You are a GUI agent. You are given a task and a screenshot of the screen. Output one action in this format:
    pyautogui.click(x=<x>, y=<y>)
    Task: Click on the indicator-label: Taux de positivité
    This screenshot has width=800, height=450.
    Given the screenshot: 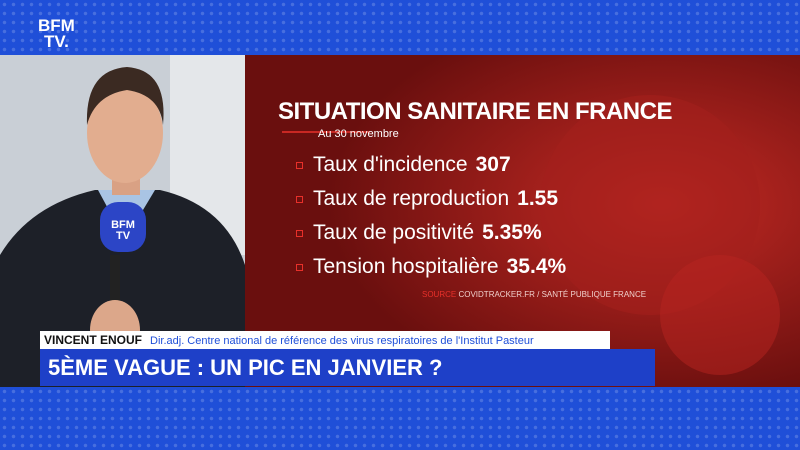 What is the action you would take?
    pyautogui.click(x=394, y=232)
    